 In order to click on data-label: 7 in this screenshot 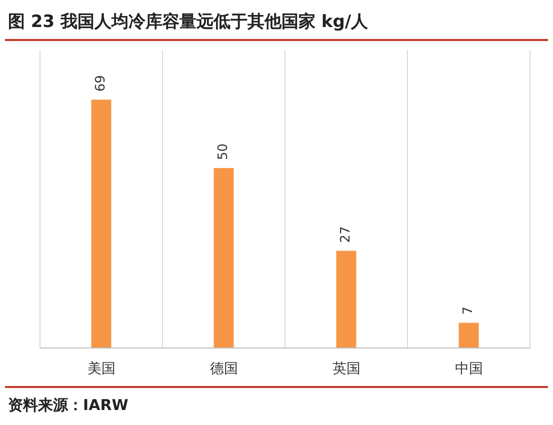, I will do `click(468, 310)`.